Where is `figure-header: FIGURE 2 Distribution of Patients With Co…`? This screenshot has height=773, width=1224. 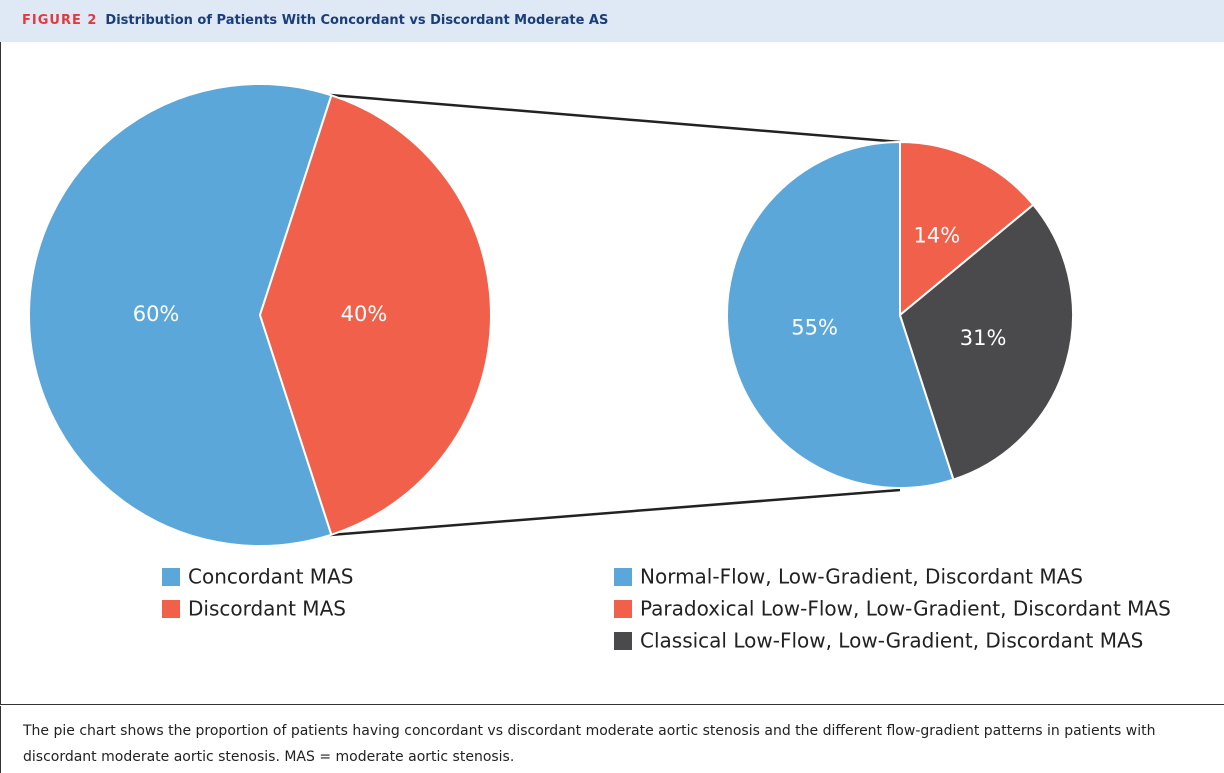
figure-header: FIGURE 2 Distribution of Patients With Co… is located at coordinates (612, 21).